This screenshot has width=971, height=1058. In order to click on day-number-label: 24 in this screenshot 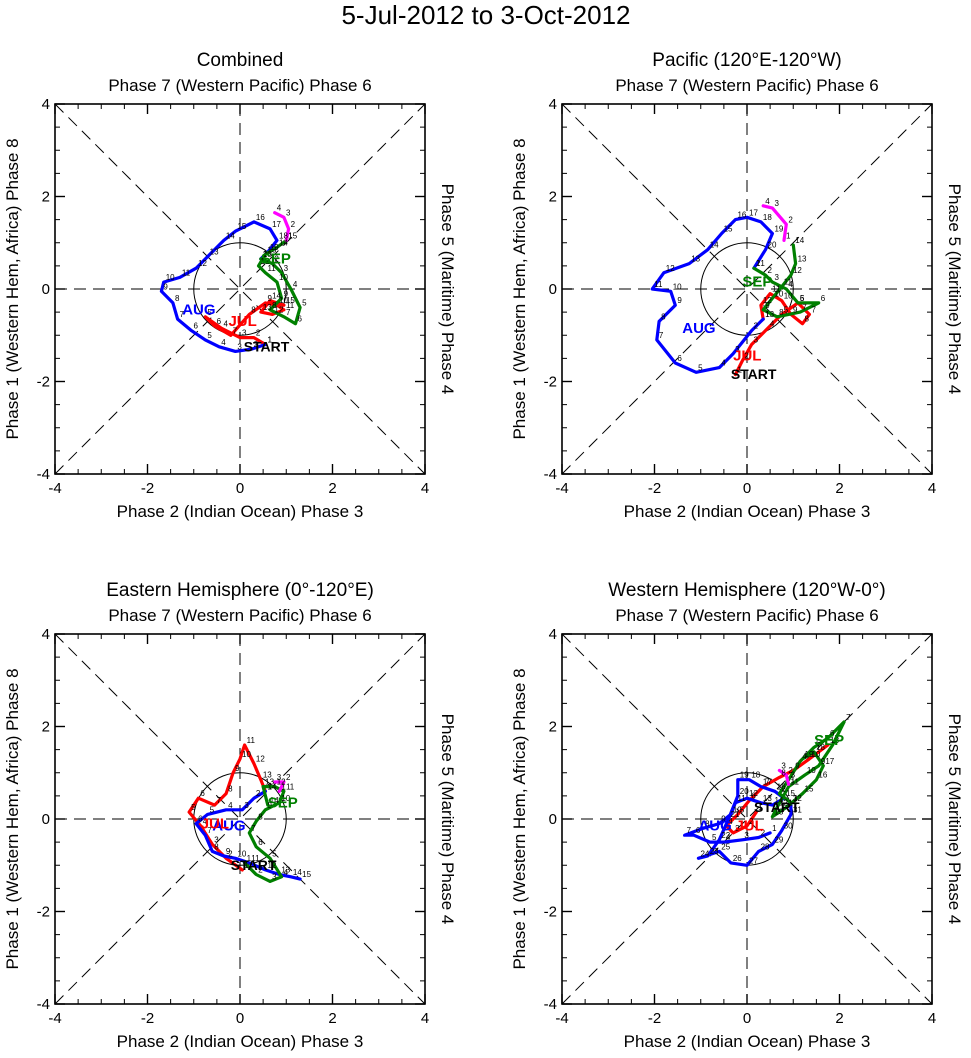, I will do `click(704, 853)`.